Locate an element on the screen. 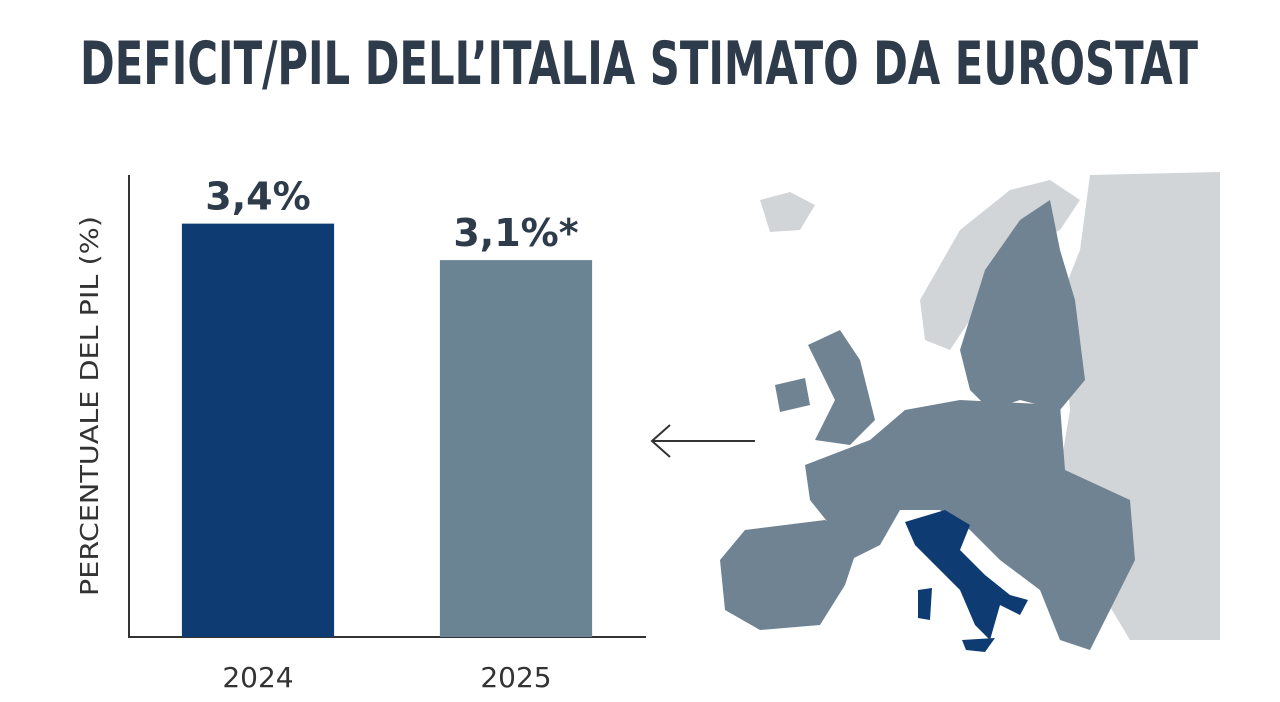 The image size is (1280, 702). arrow-head is located at coordinates (660, 441).